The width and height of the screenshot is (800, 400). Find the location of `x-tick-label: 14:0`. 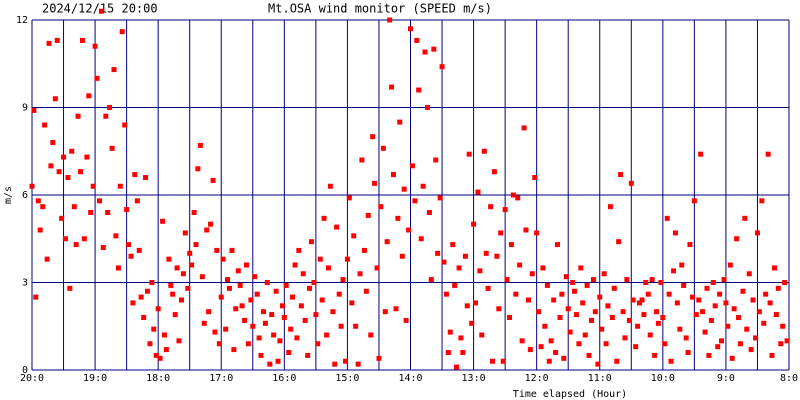

x-tick-label: 14:0 is located at coordinates (410, 378).